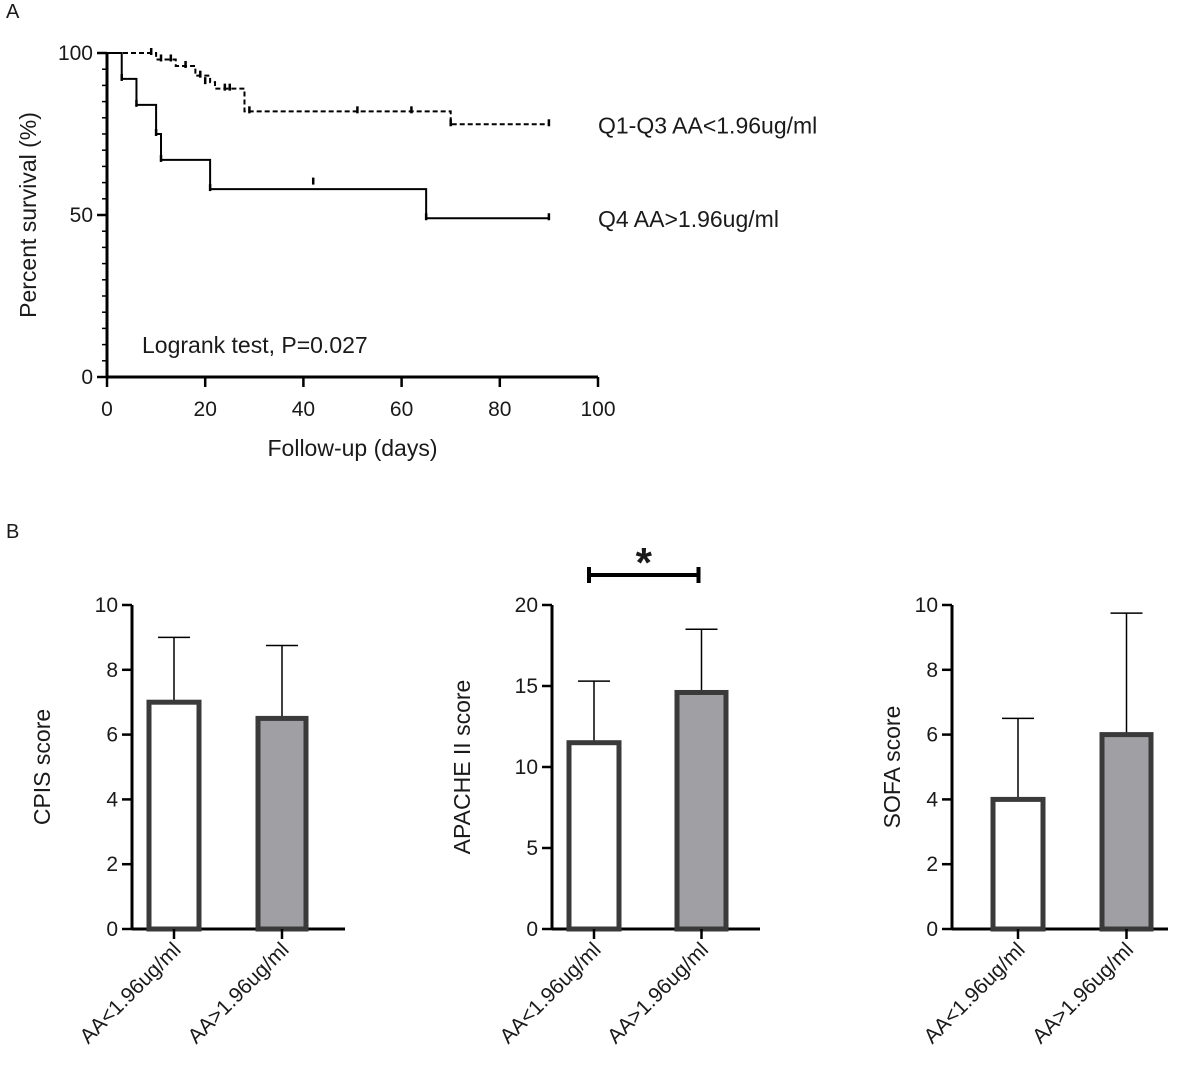  Describe the element at coordinates (255, 345) in the screenshot. I see `logrank-annotation: Logrank test, P=0.027` at that location.